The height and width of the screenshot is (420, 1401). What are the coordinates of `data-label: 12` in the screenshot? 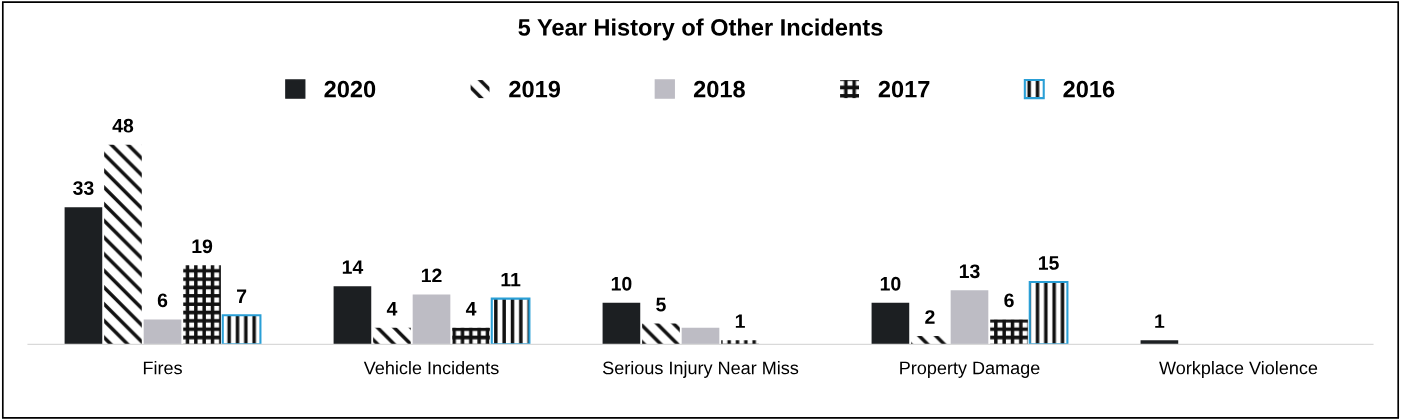 It's located at (431, 275).